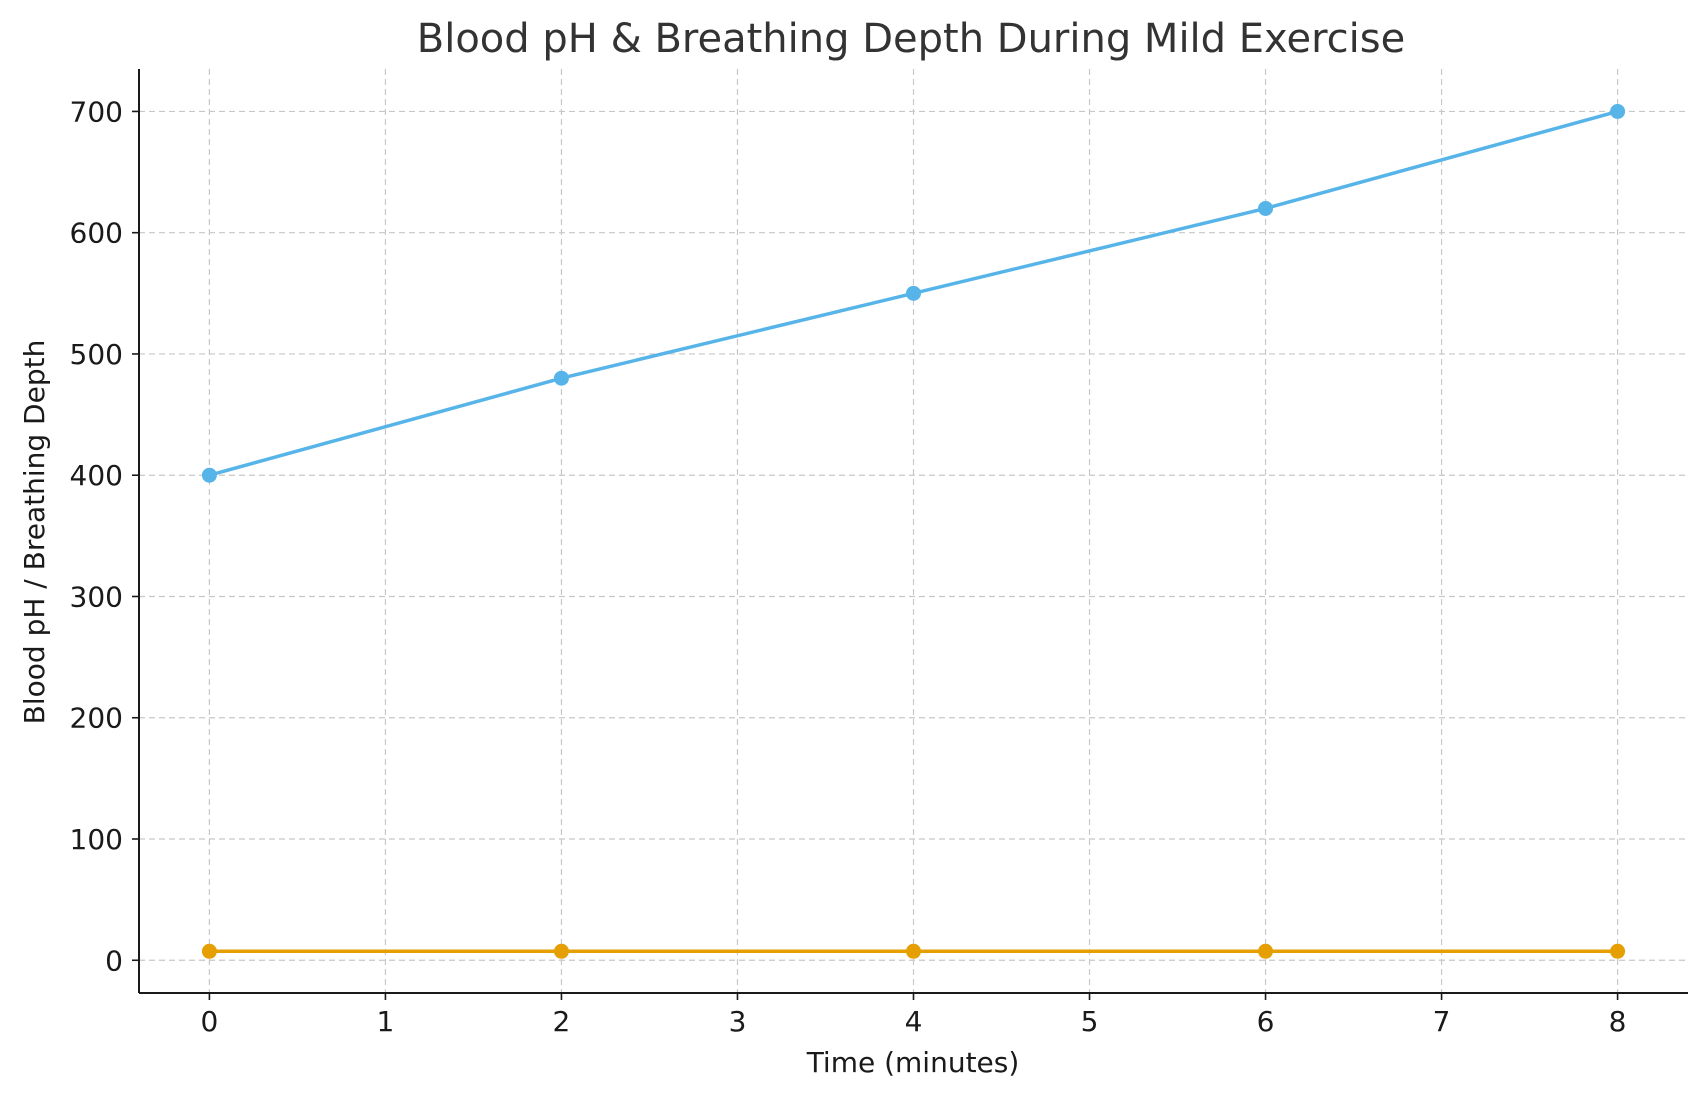 Image resolution: width=1707 pixels, height=1101 pixels. Describe the element at coordinates (34, 532) in the screenshot. I see `y-axis-title: Blood pH / Breathing Depth` at that location.